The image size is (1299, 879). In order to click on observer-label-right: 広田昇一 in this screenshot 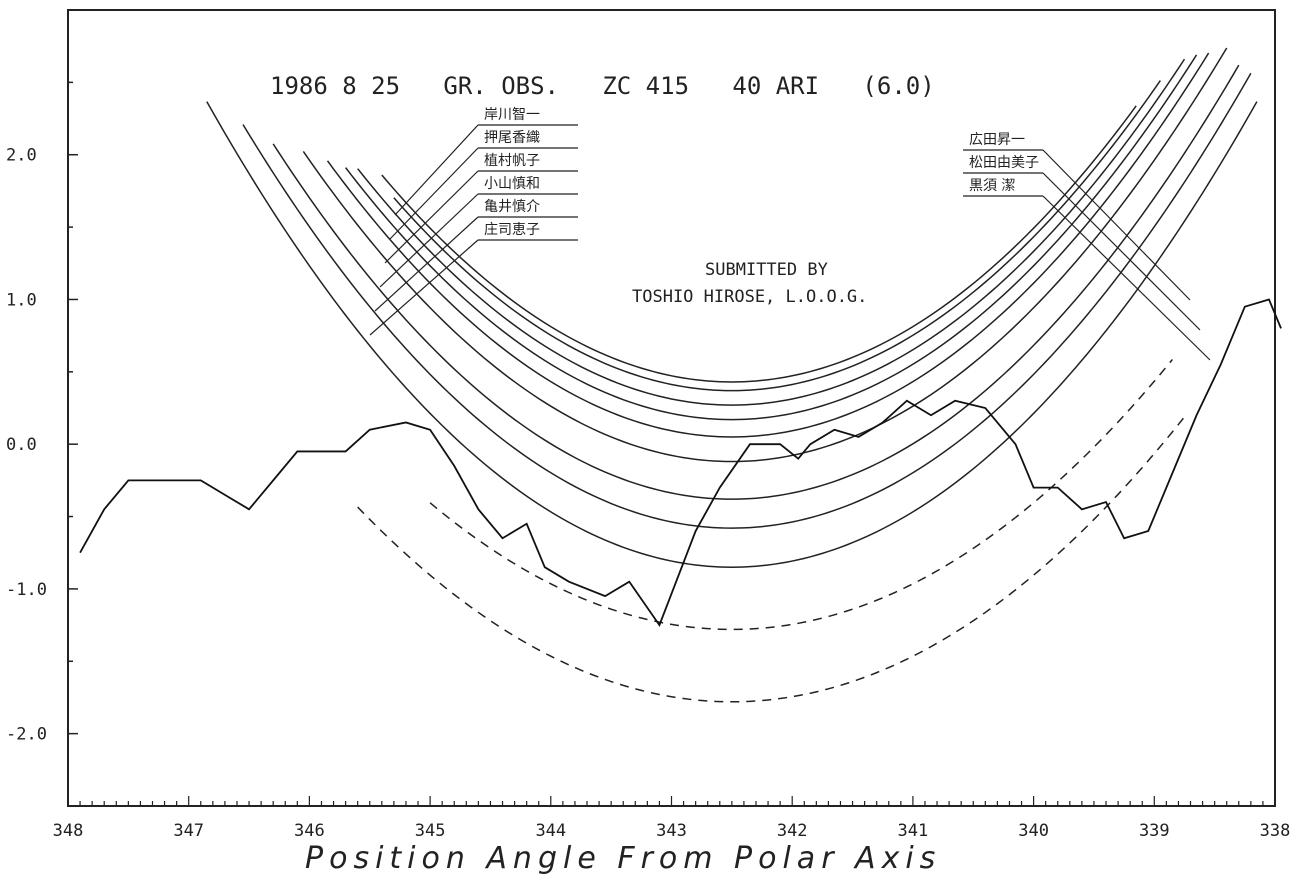, I will do `click(997, 140)`.